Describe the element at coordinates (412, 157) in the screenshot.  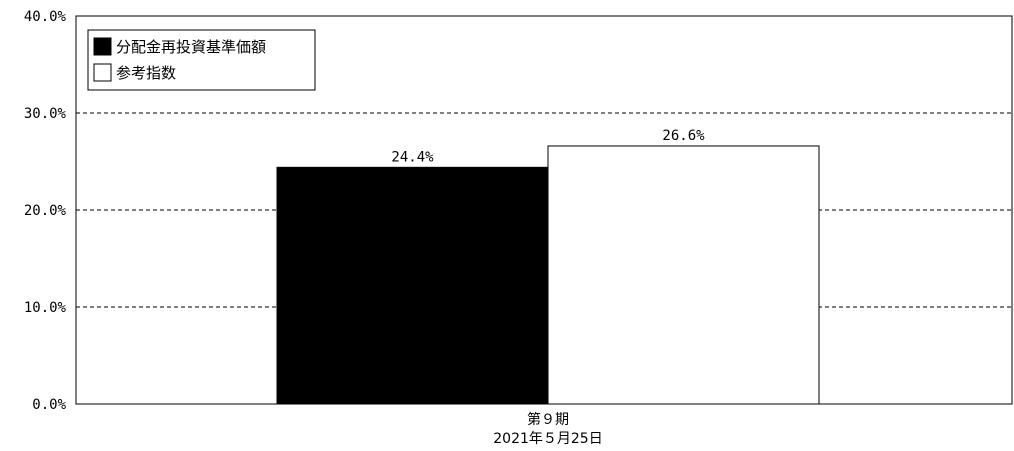
I see `bar-value-label: 24.4%` at that location.